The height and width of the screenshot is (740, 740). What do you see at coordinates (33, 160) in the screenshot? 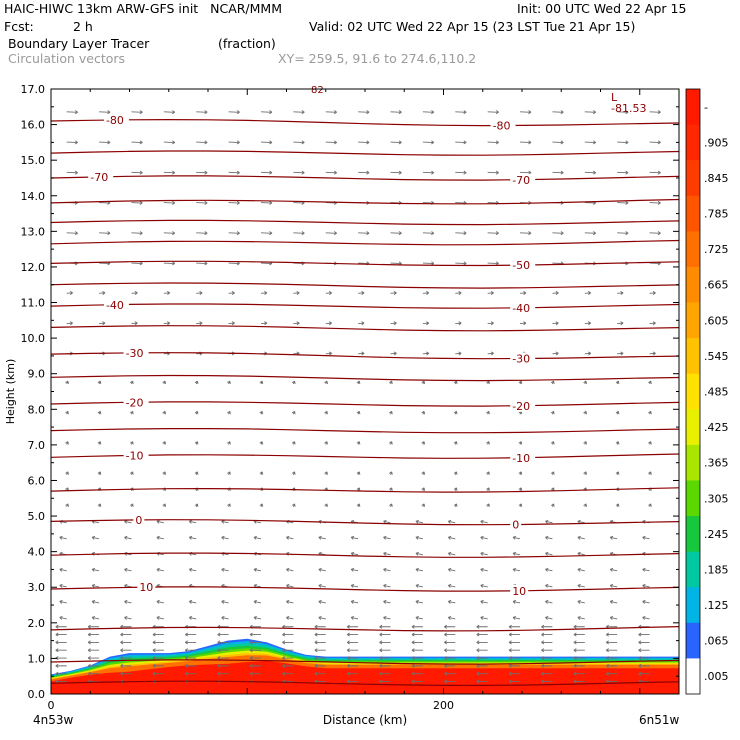
I see `y-tick-label: 15.0` at bounding box center [33, 160].